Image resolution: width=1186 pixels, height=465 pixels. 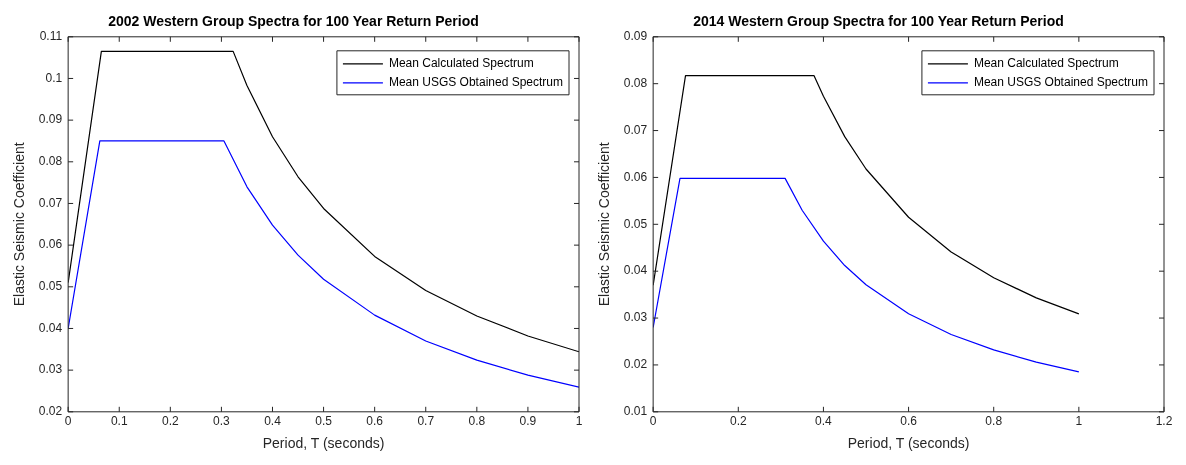 What do you see at coordinates (119, 421) in the screenshot?
I see `x-tick-label: 0.1` at bounding box center [119, 421].